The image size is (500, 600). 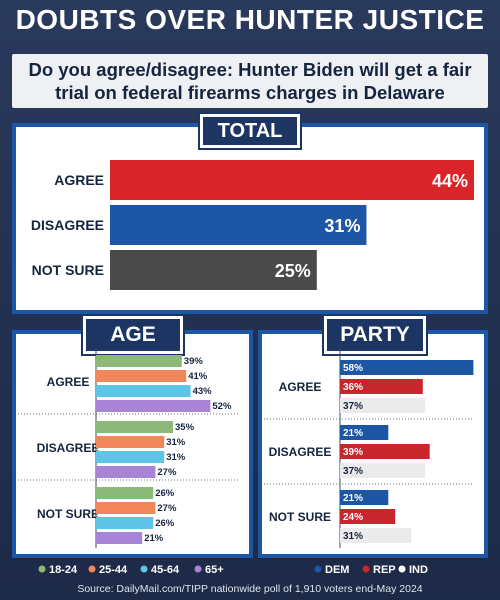 What do you see at coordinates (154, 538) in the screenshot?
I see `age-value-label-2-3: 21%` at bounding box center [154, 538].